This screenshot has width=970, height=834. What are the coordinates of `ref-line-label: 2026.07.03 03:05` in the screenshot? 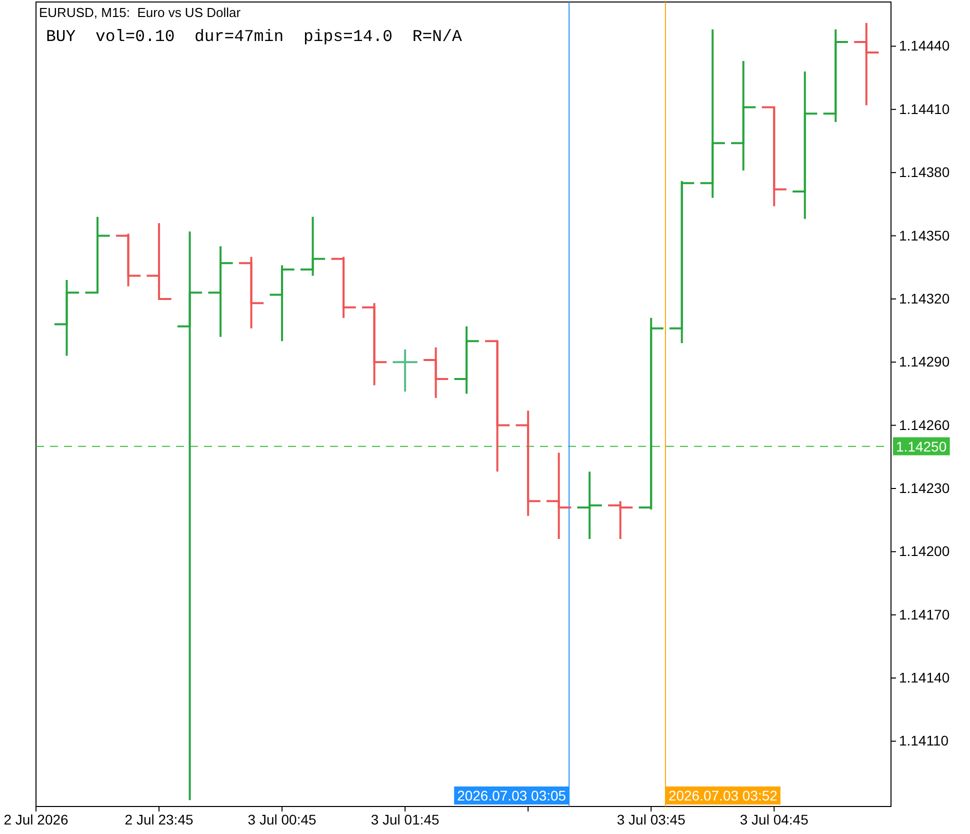 It's located at (511, 796).